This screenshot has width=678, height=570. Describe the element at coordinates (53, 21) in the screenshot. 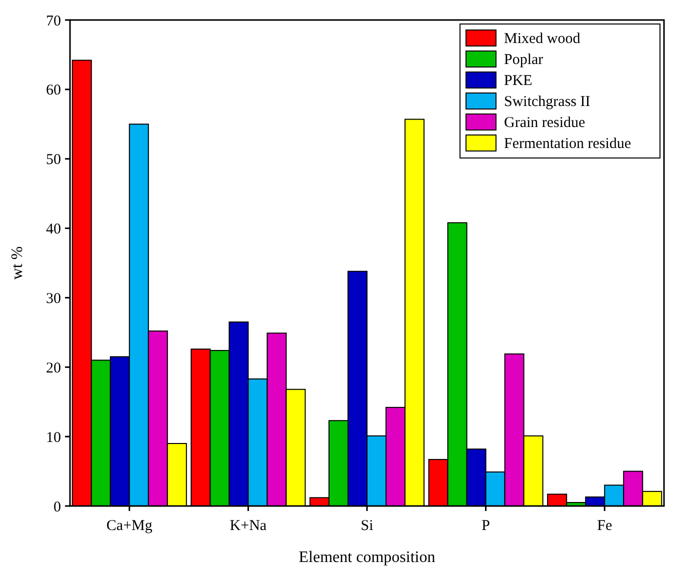

I see `y-tick-label: 70` at that location.